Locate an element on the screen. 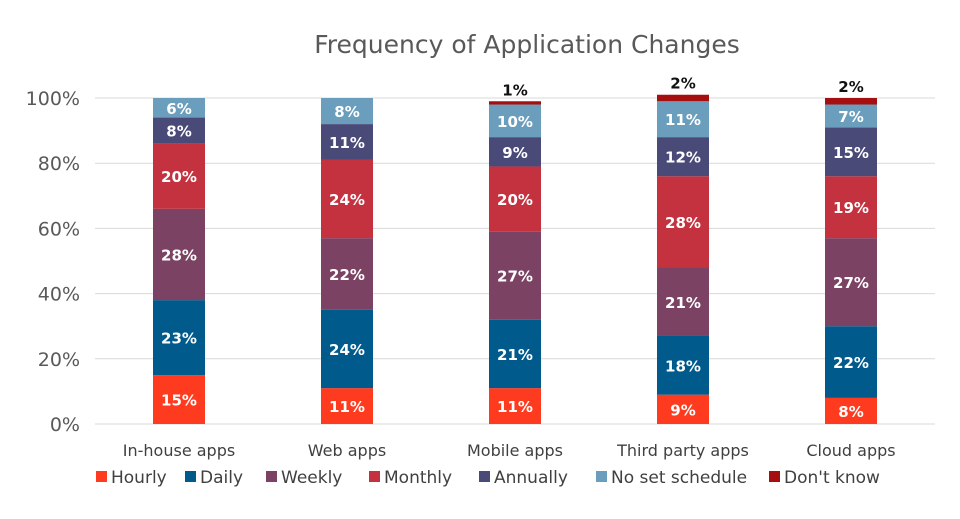 The image size is (960, 519). x-tick-label: Cloud apps is located at coordinates (850, 450).